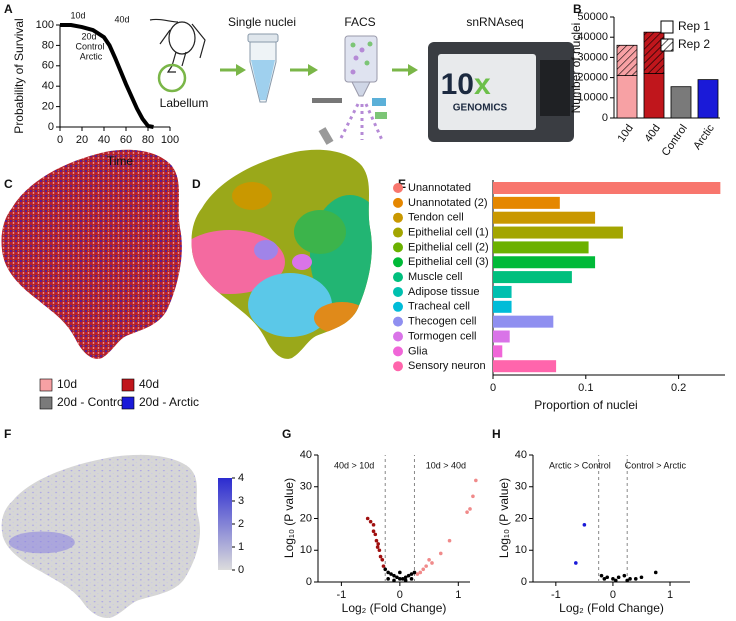 The width and height of the screenshot is (736, 621). I want to click on series-label: Arctic > Control, so click(580, 465).